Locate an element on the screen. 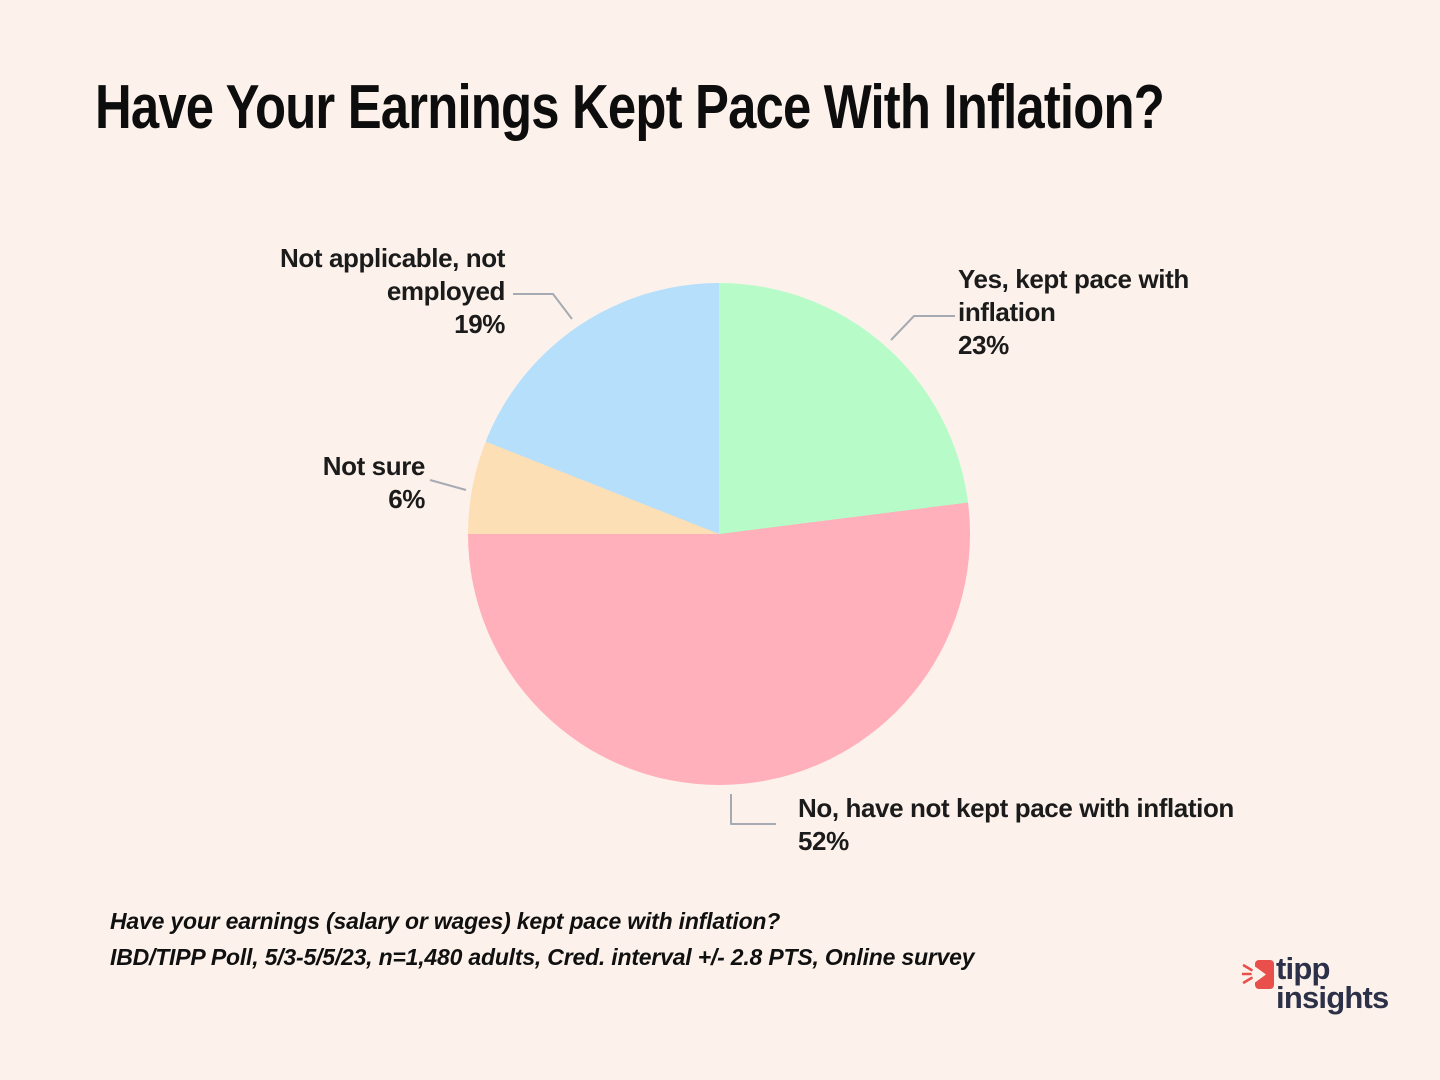 This screenshot has width=1440, height=1080. leader-line-no is located at coordinates (753, 809).